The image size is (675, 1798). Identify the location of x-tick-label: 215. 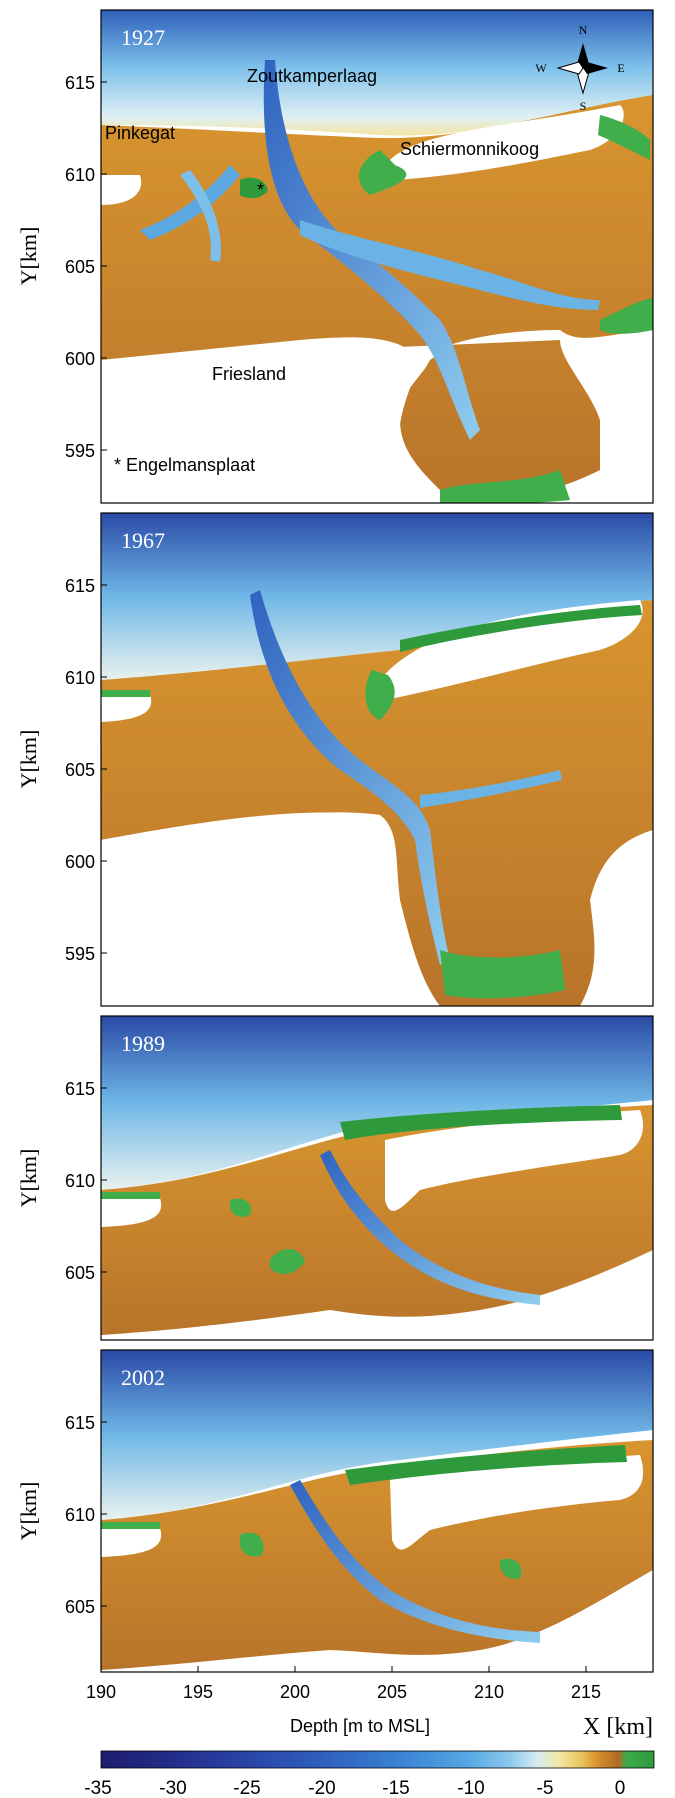
(586, 1692).